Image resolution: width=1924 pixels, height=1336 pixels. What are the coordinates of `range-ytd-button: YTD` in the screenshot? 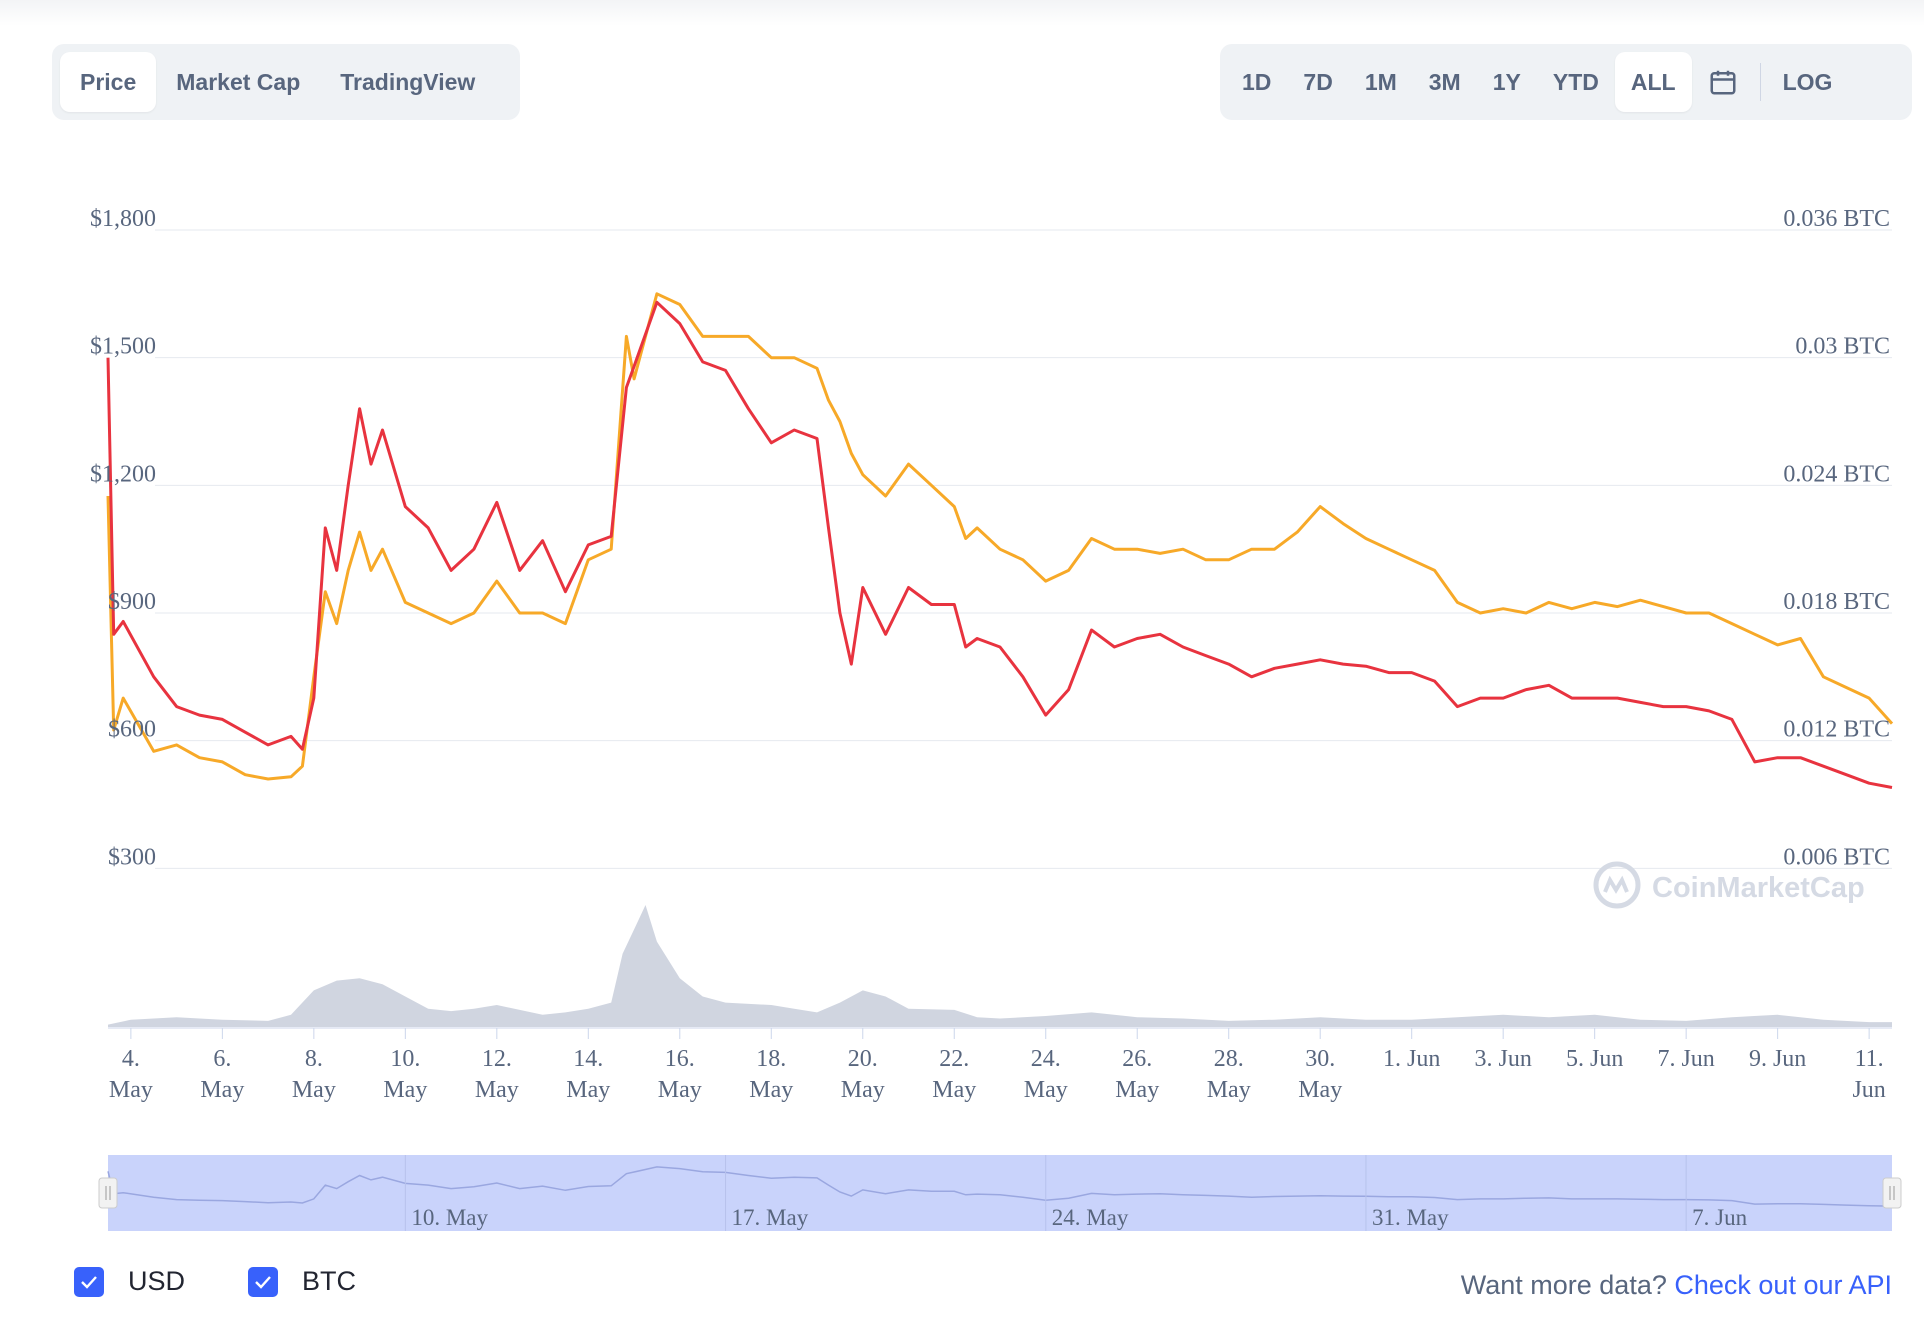 It's located at (1575, 81).